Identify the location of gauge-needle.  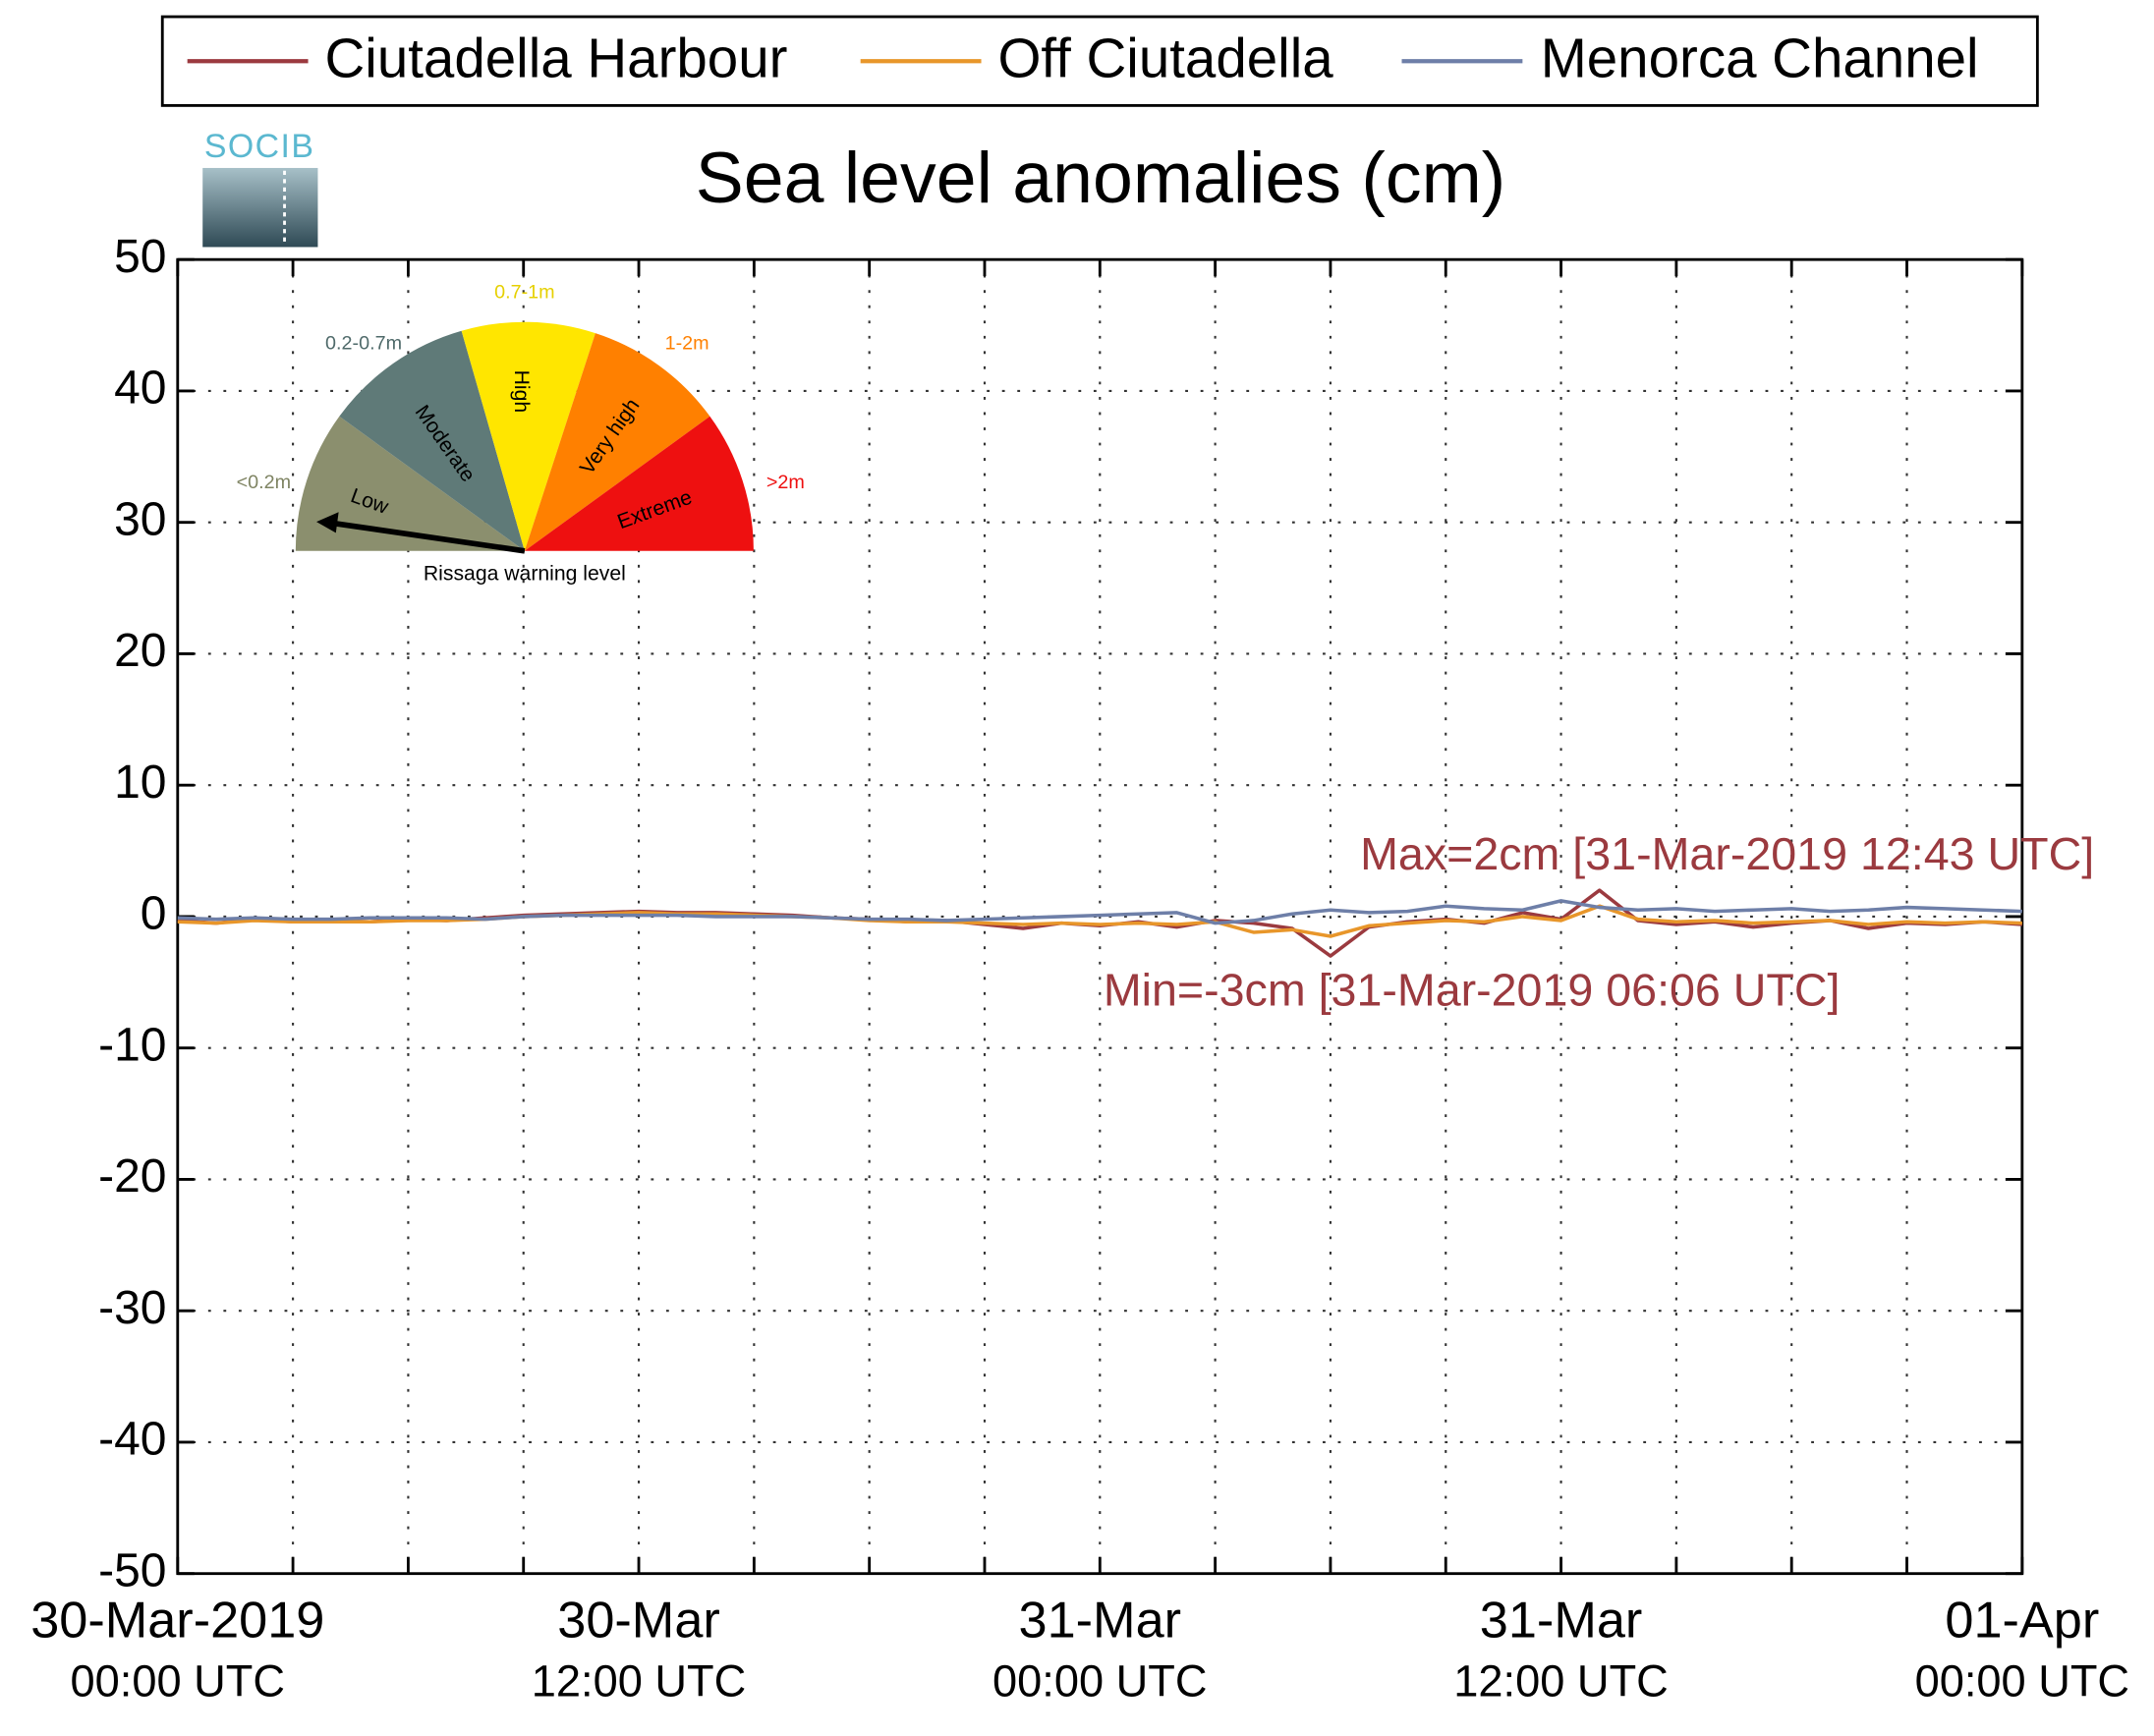
(429, 537).